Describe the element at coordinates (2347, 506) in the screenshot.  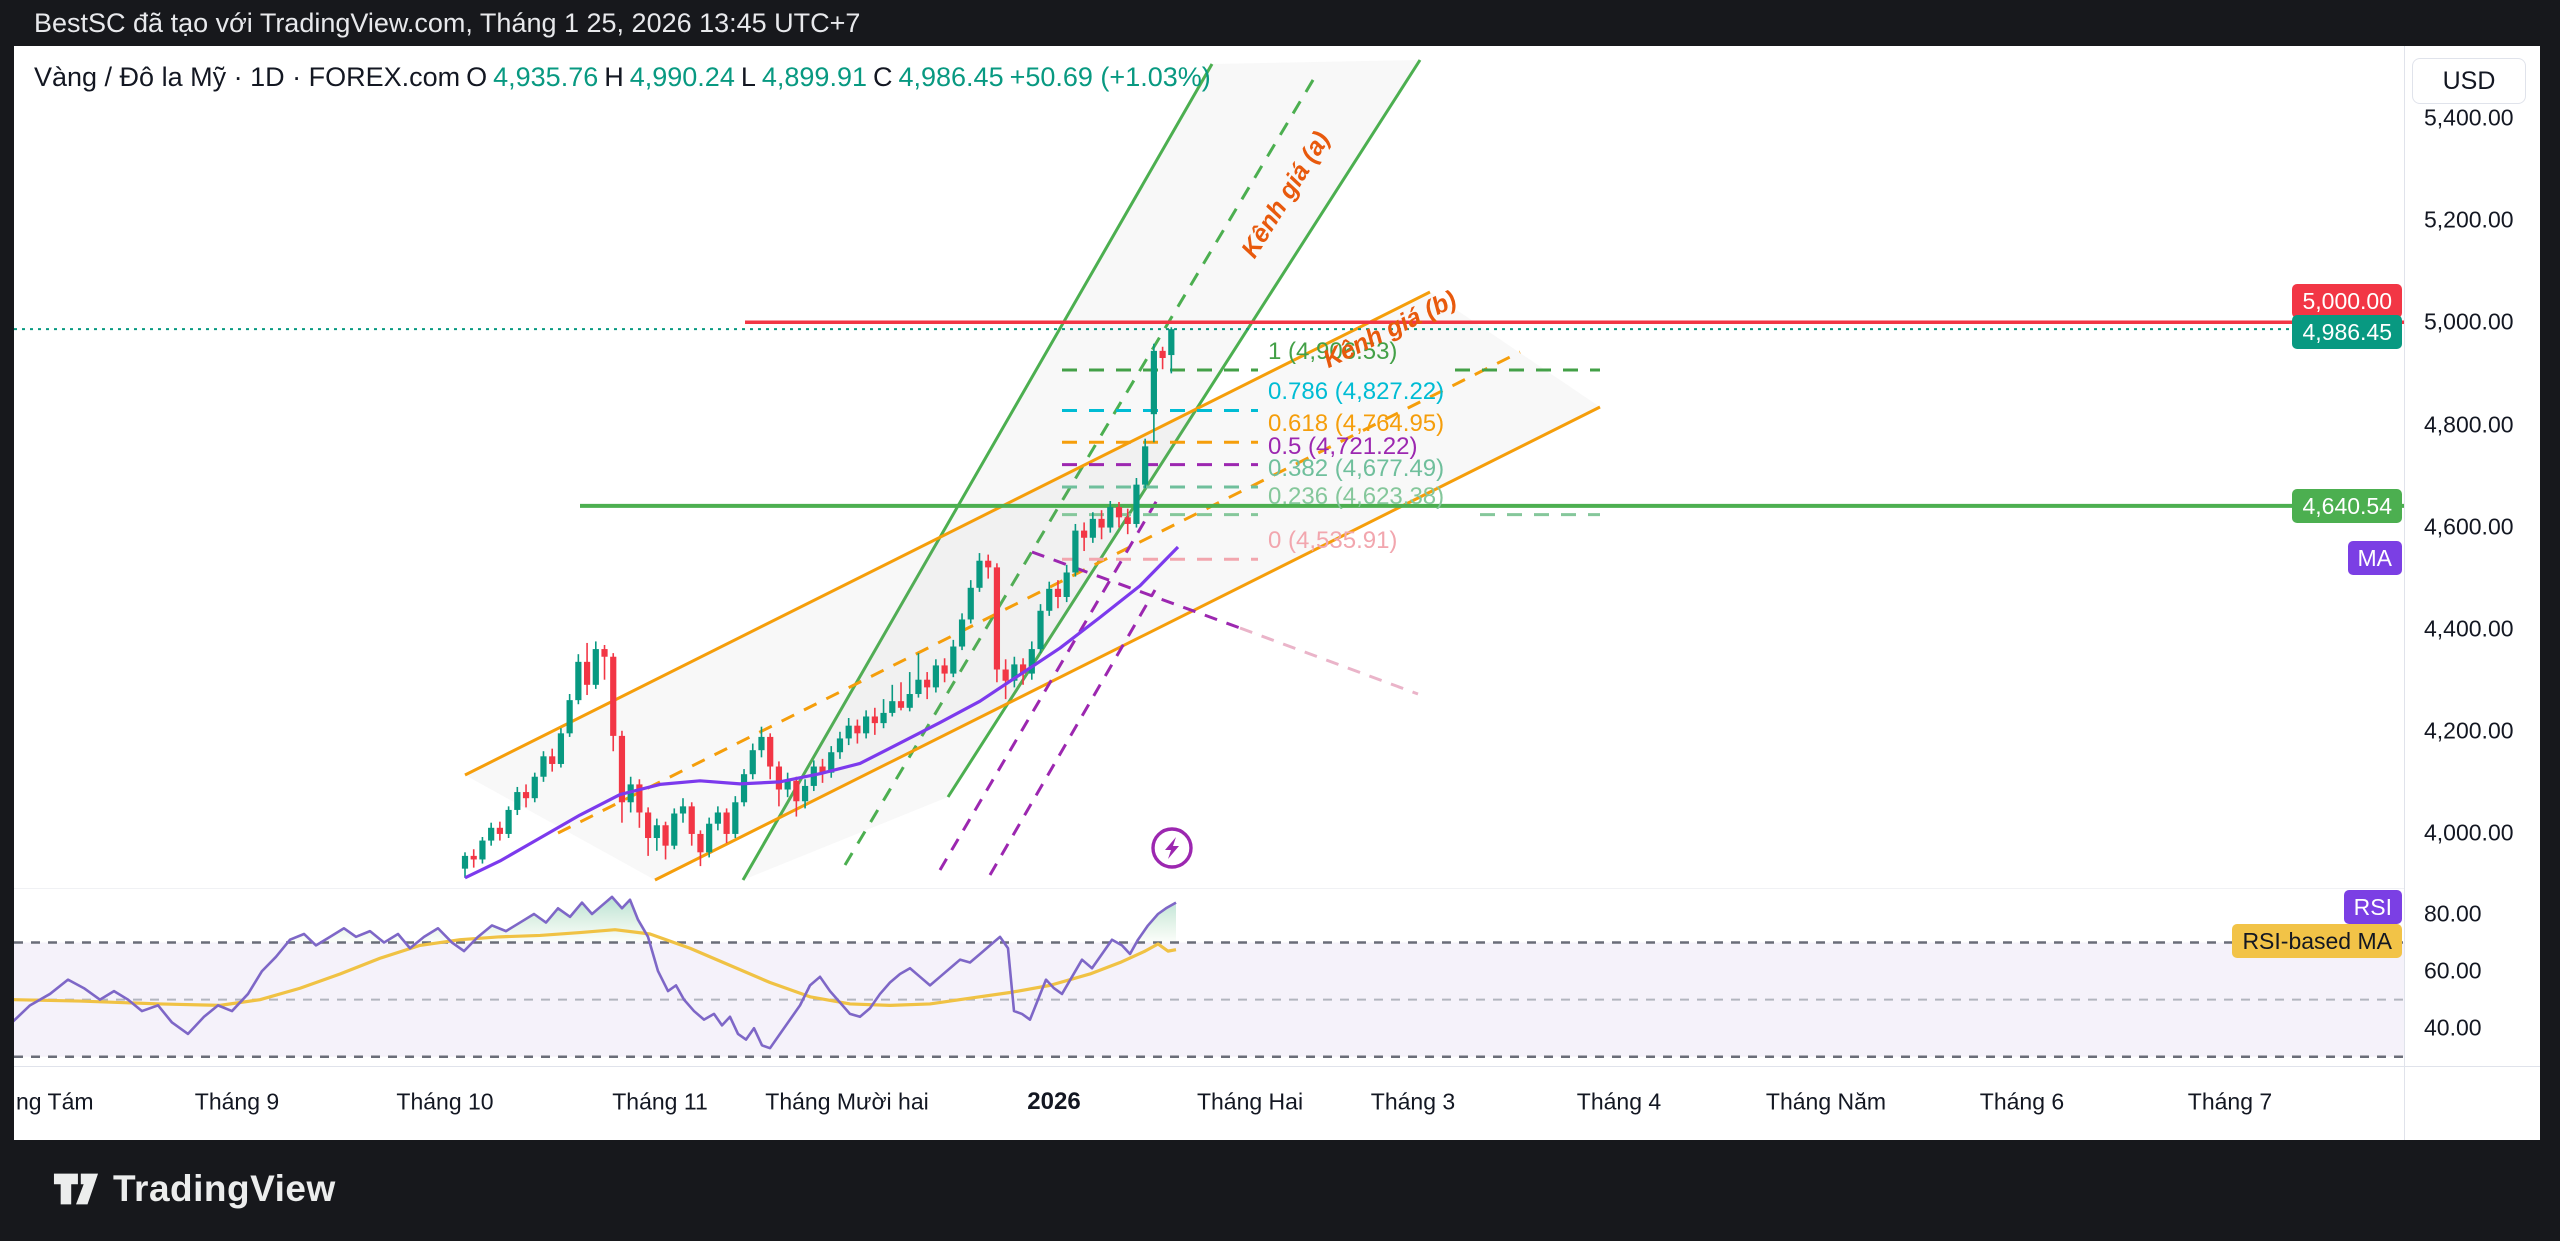
I see `support-badge: 4,640.54` at that location.